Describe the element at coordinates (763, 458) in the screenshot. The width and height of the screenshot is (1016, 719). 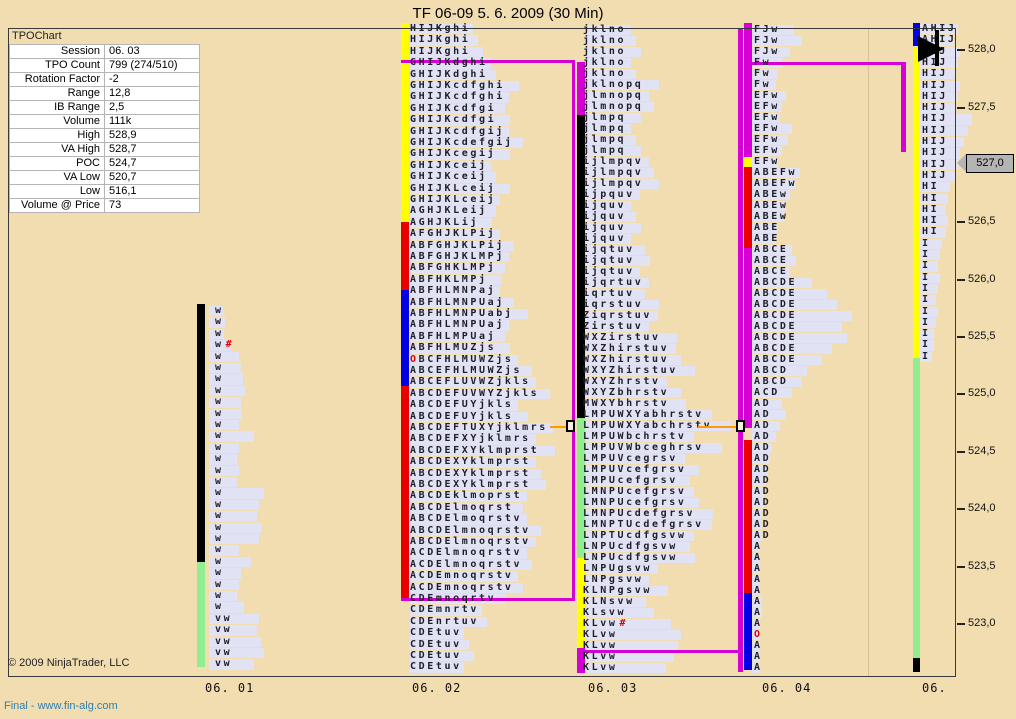
I see `tpo-row: AD` at that location.